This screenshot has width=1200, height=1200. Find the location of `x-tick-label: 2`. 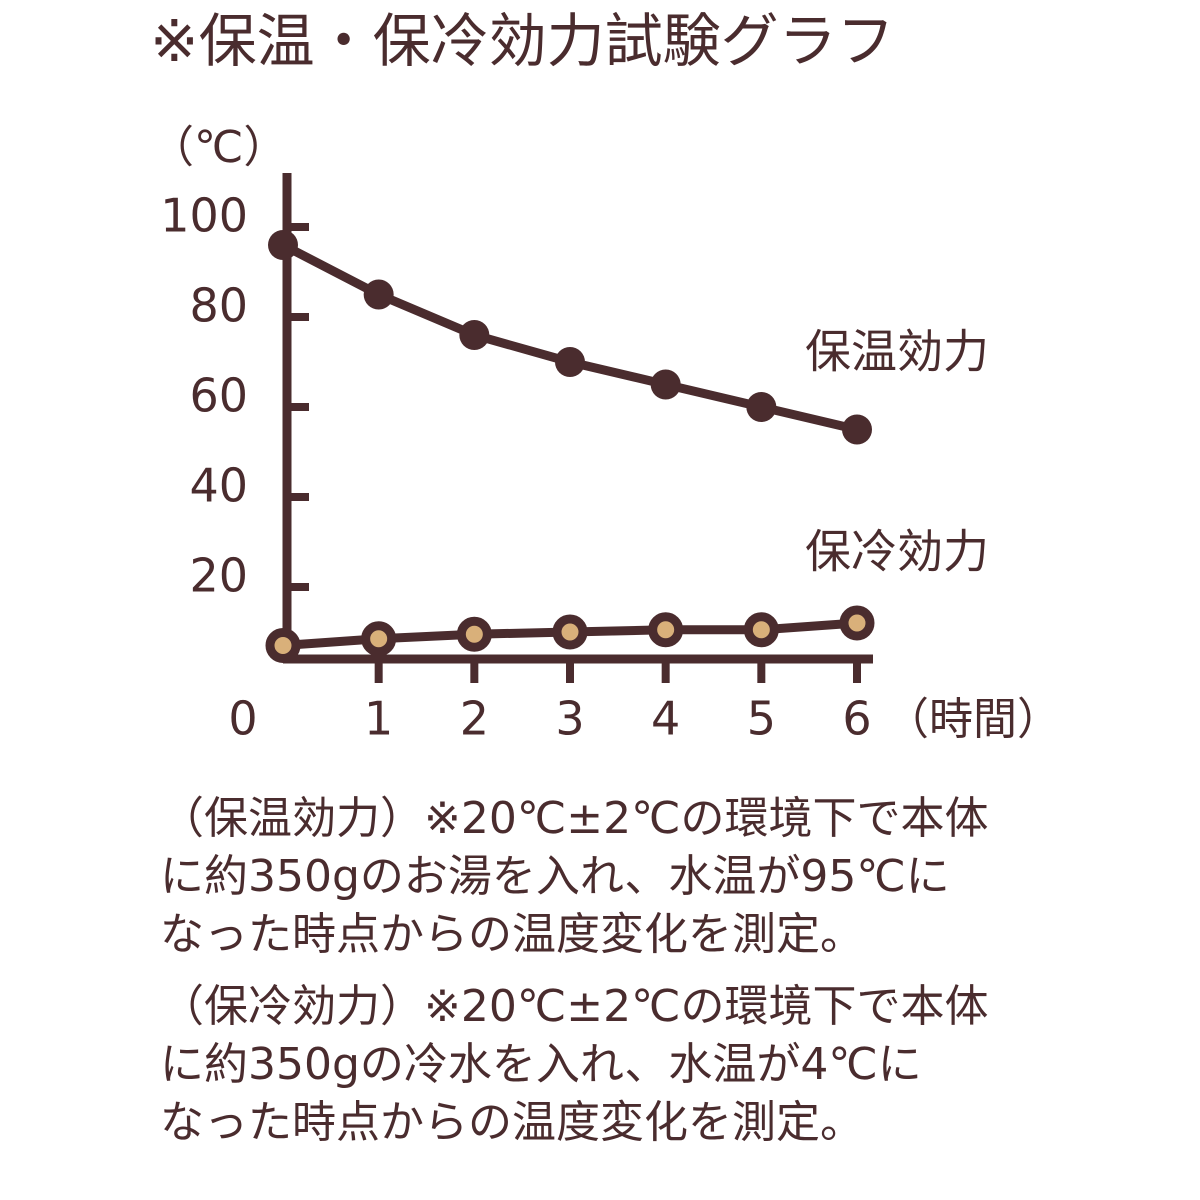

x-tick-label: 2 is located at coordinates (474, 719).